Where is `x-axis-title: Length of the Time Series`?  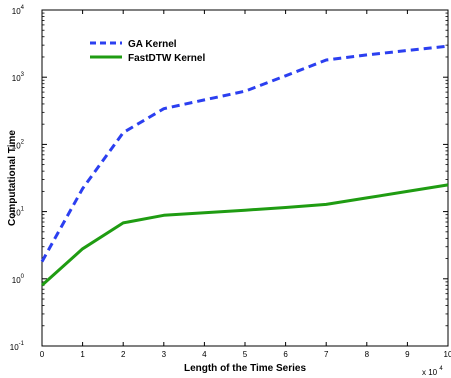 x-axis-title: Length of the Time Series is located at coordinates (245, 368).